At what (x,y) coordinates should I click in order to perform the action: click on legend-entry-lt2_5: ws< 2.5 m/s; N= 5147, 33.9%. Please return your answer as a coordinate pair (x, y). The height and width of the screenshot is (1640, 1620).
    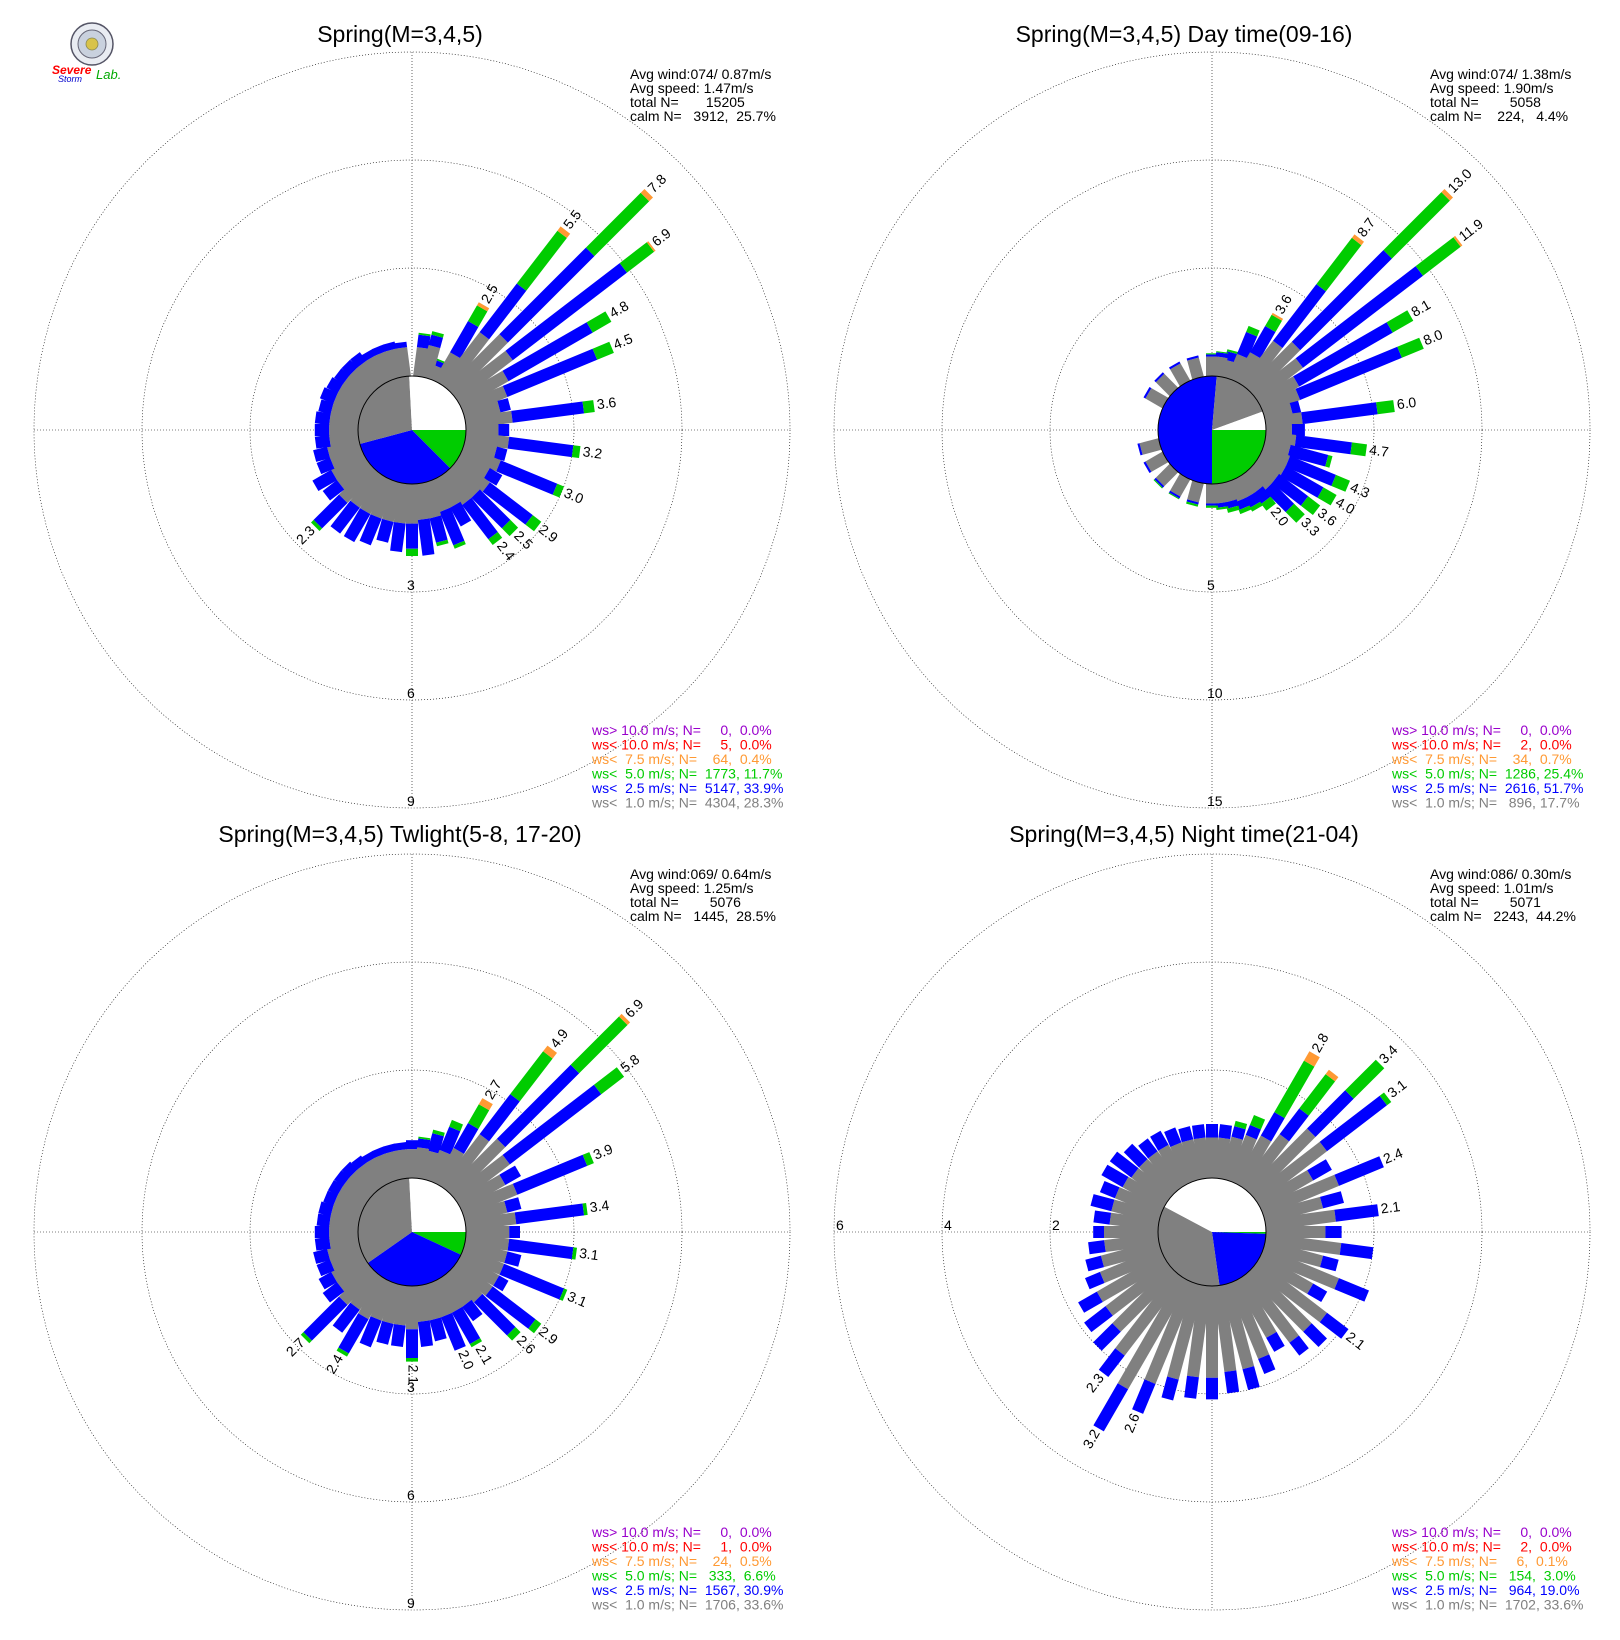
    Looking at the image, I should click on (687, 788).